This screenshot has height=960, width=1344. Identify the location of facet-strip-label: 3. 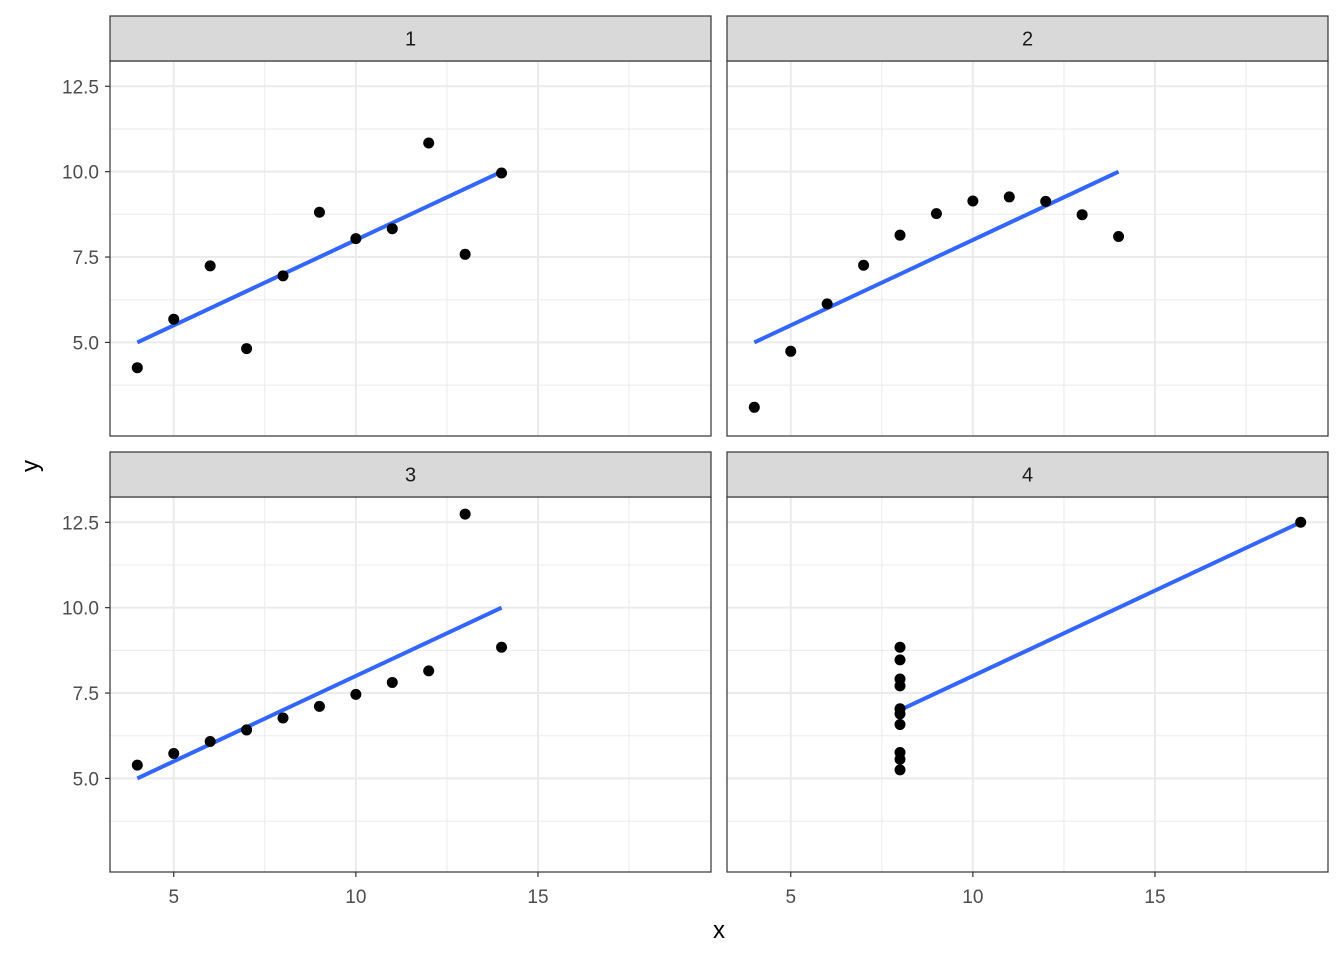
(410, 476).